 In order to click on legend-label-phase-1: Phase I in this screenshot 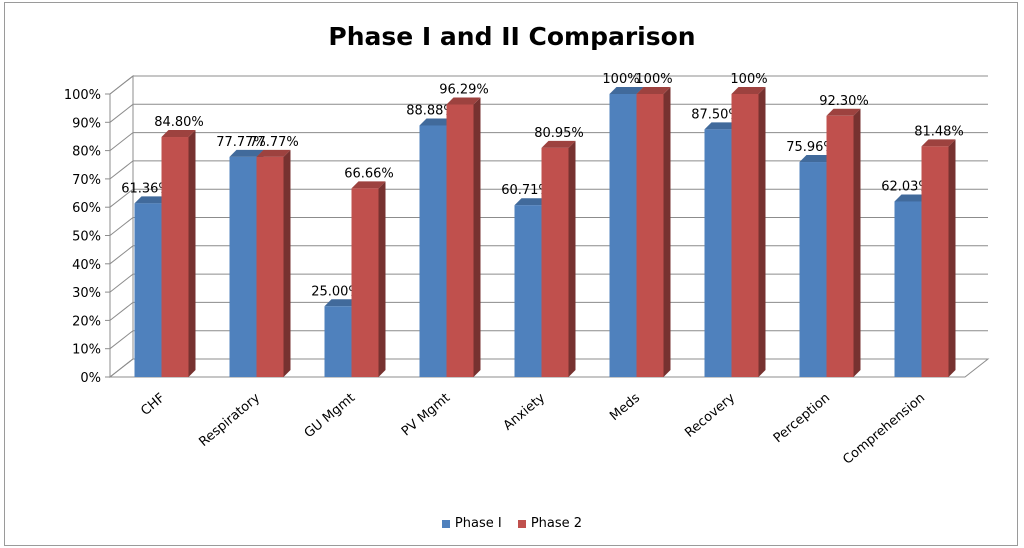, I will do `click(478, 523)`.